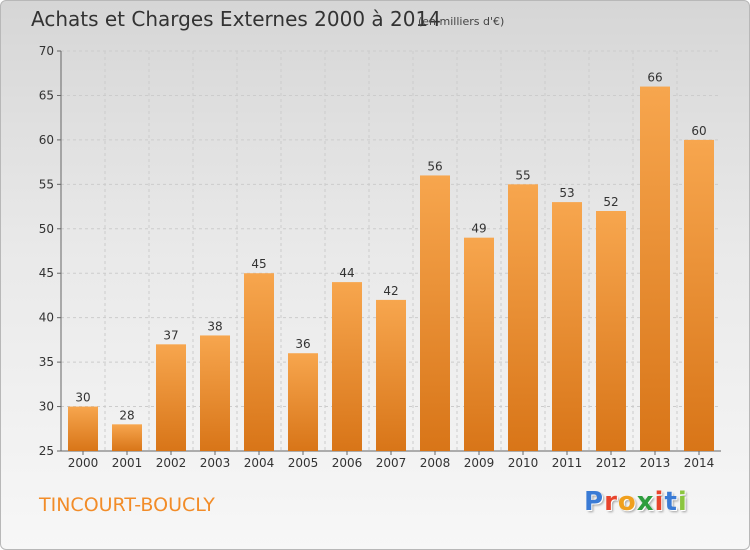 This screenshot has width=750, height=550. What do you see at coordinates (170, 335) in the screenshot?
I see `data-label: 37` at bounding box center [170, 335].